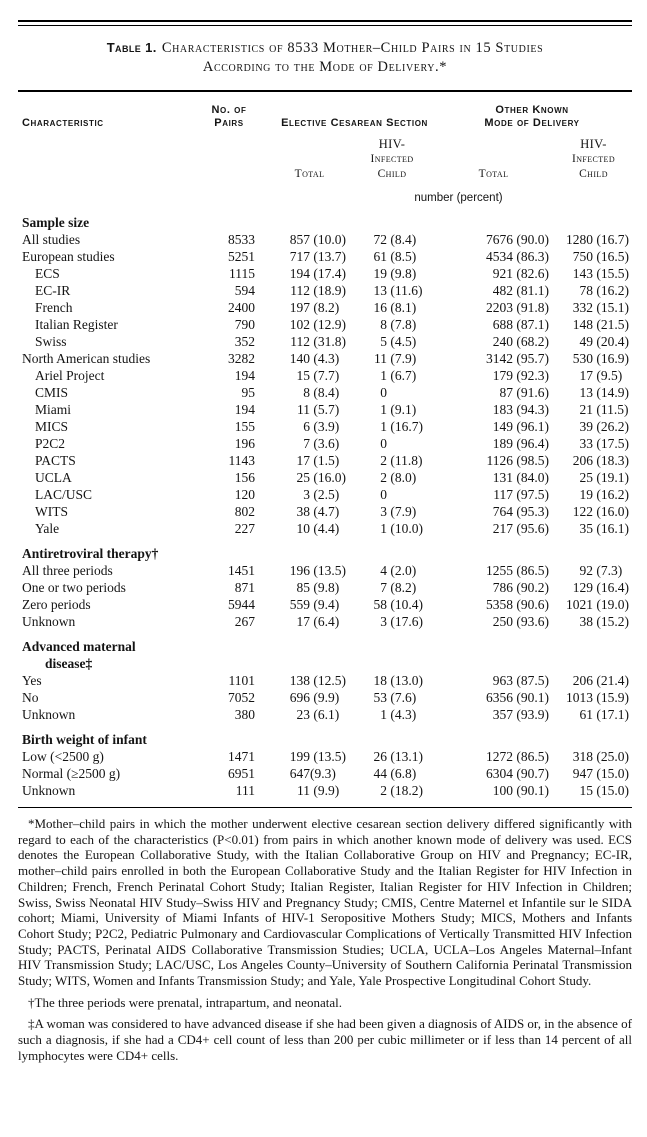 The height and width of the screenshot is (1137, 647). What do you see at coordinates (306, 426) in the screenshot?
I see `cell-elective-total-count: 6` at bounding box center [306, 426].